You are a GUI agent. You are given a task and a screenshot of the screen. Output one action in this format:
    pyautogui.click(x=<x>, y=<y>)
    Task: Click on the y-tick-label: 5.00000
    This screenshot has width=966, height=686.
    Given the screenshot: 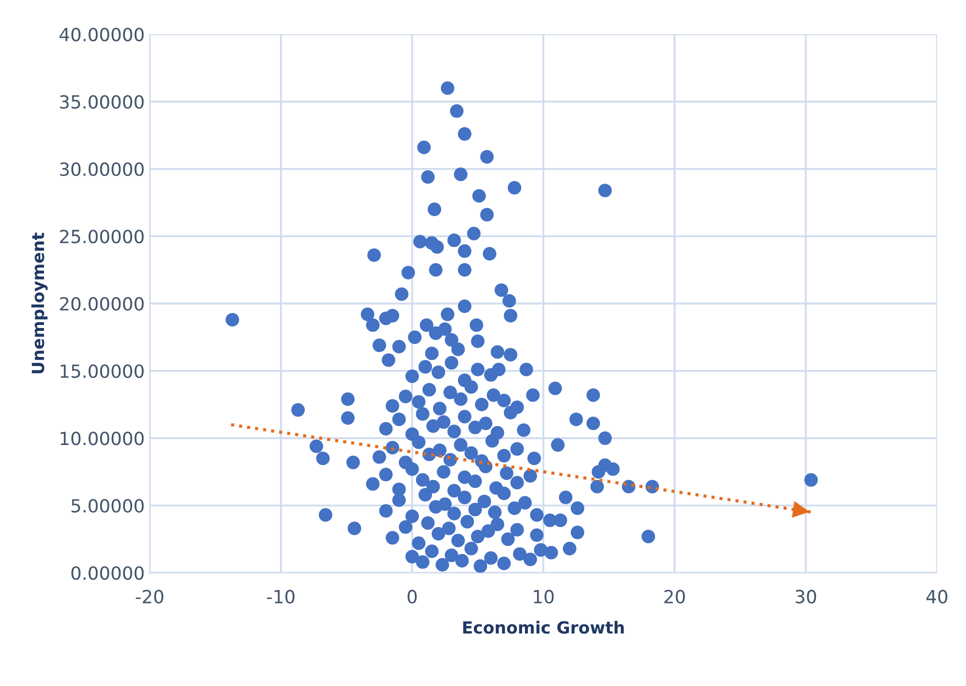 What is the action you would take?
    pyautogui.click(x=108, y=505)
    